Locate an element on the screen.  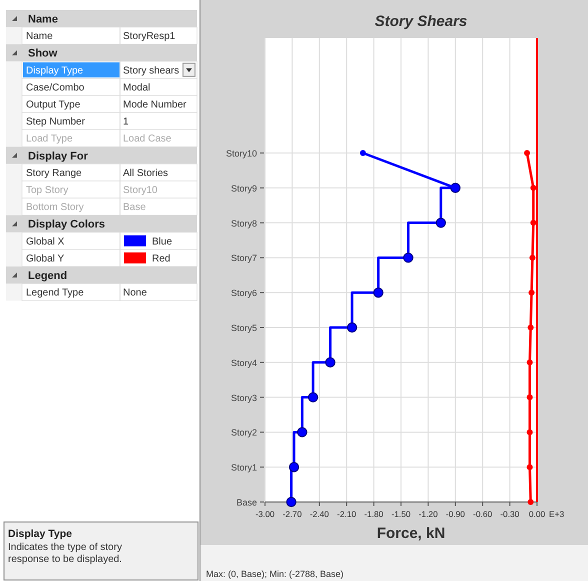
x-tick-label: -1.80 is located at coordinates (374, 514).